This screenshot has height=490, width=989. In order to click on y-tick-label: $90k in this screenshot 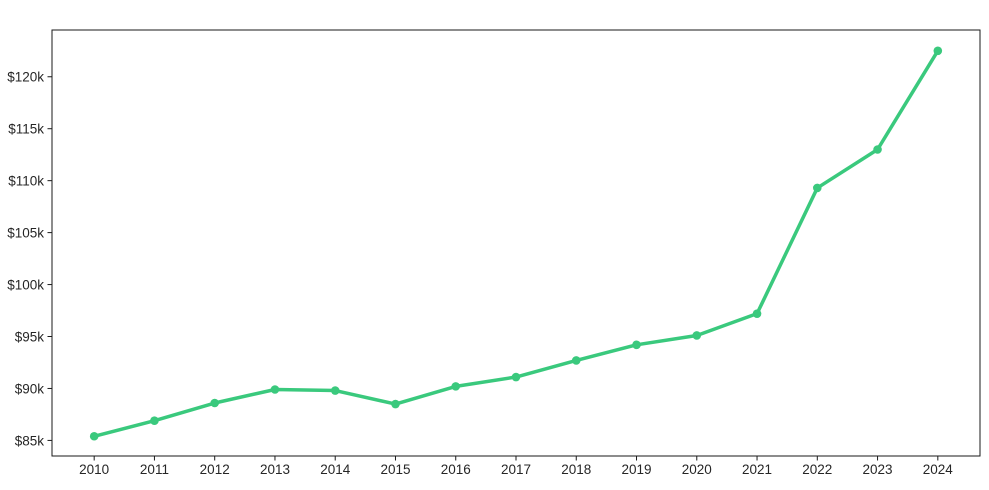, I will do `click(30, 388)`.